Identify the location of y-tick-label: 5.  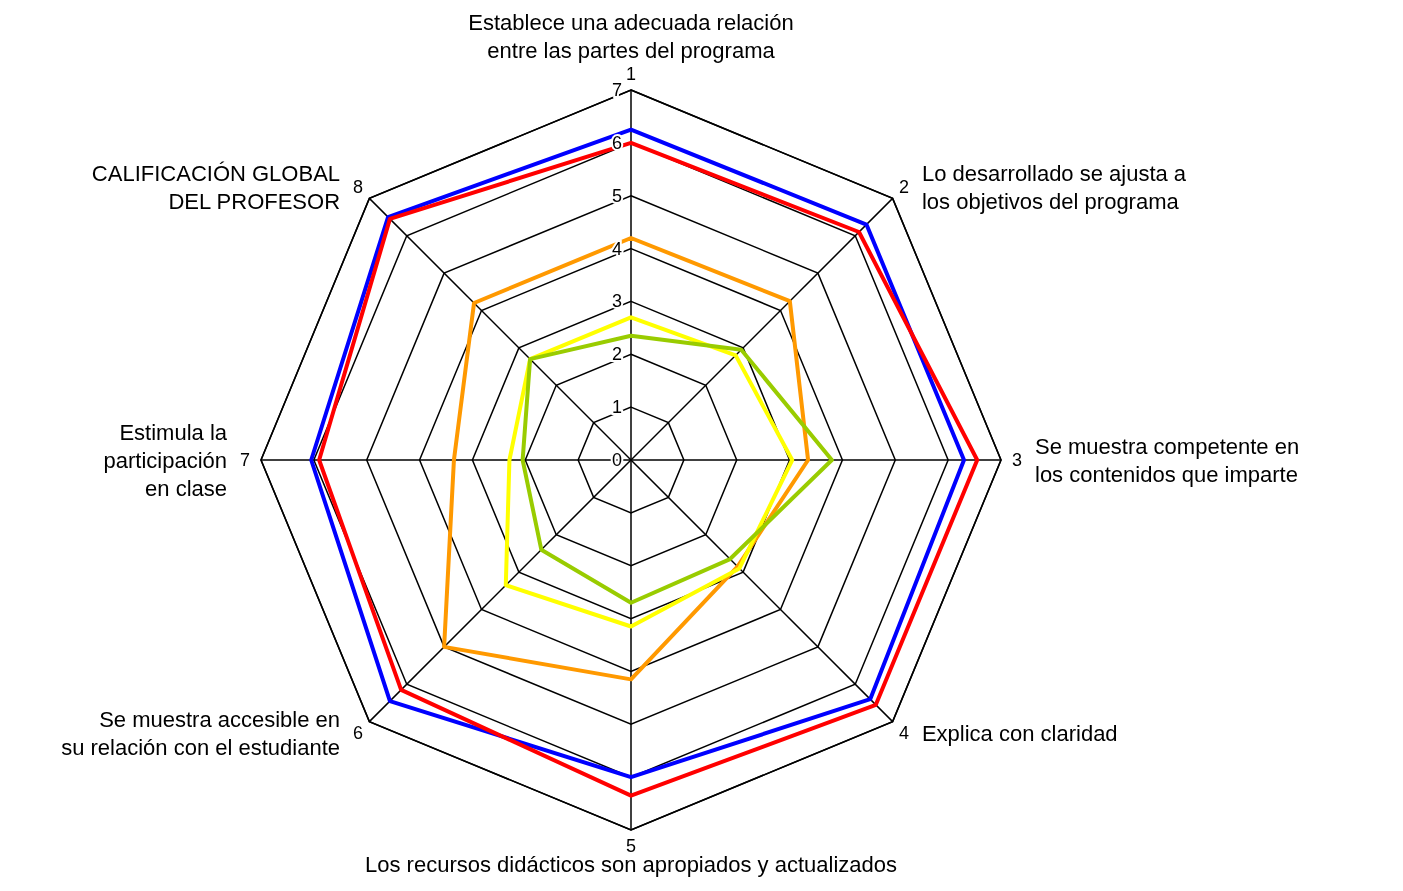
(617, 195).